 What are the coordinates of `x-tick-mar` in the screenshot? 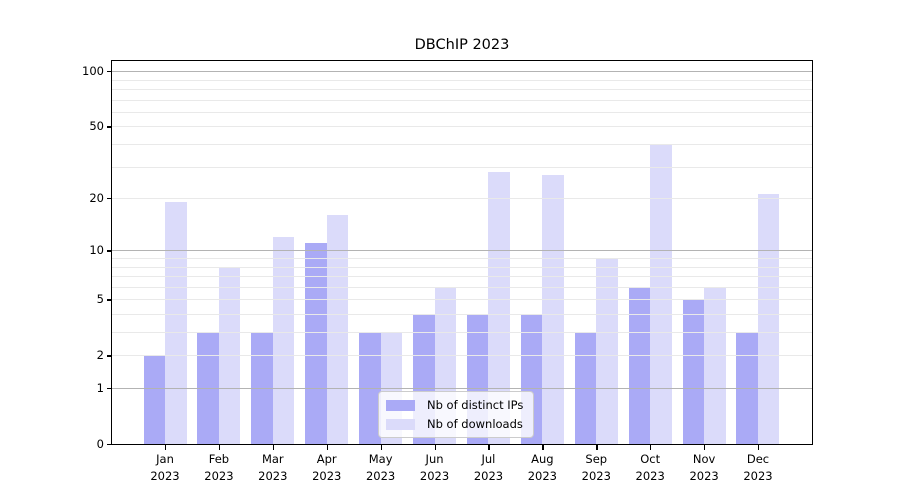 It's located at (273, 447).